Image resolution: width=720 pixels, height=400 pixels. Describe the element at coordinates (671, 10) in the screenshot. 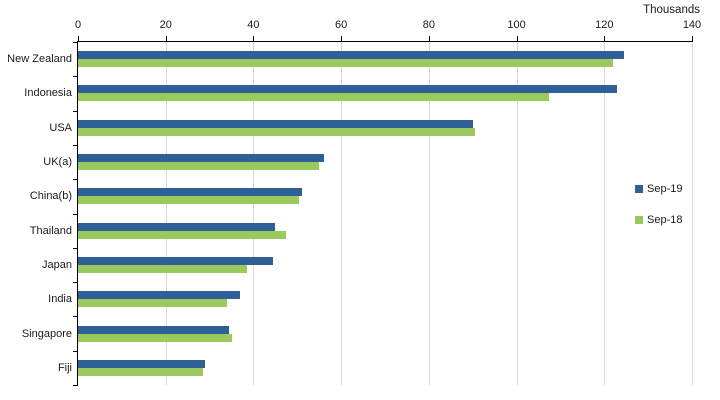

I see `axis-unit-label: Thousands` at that location.